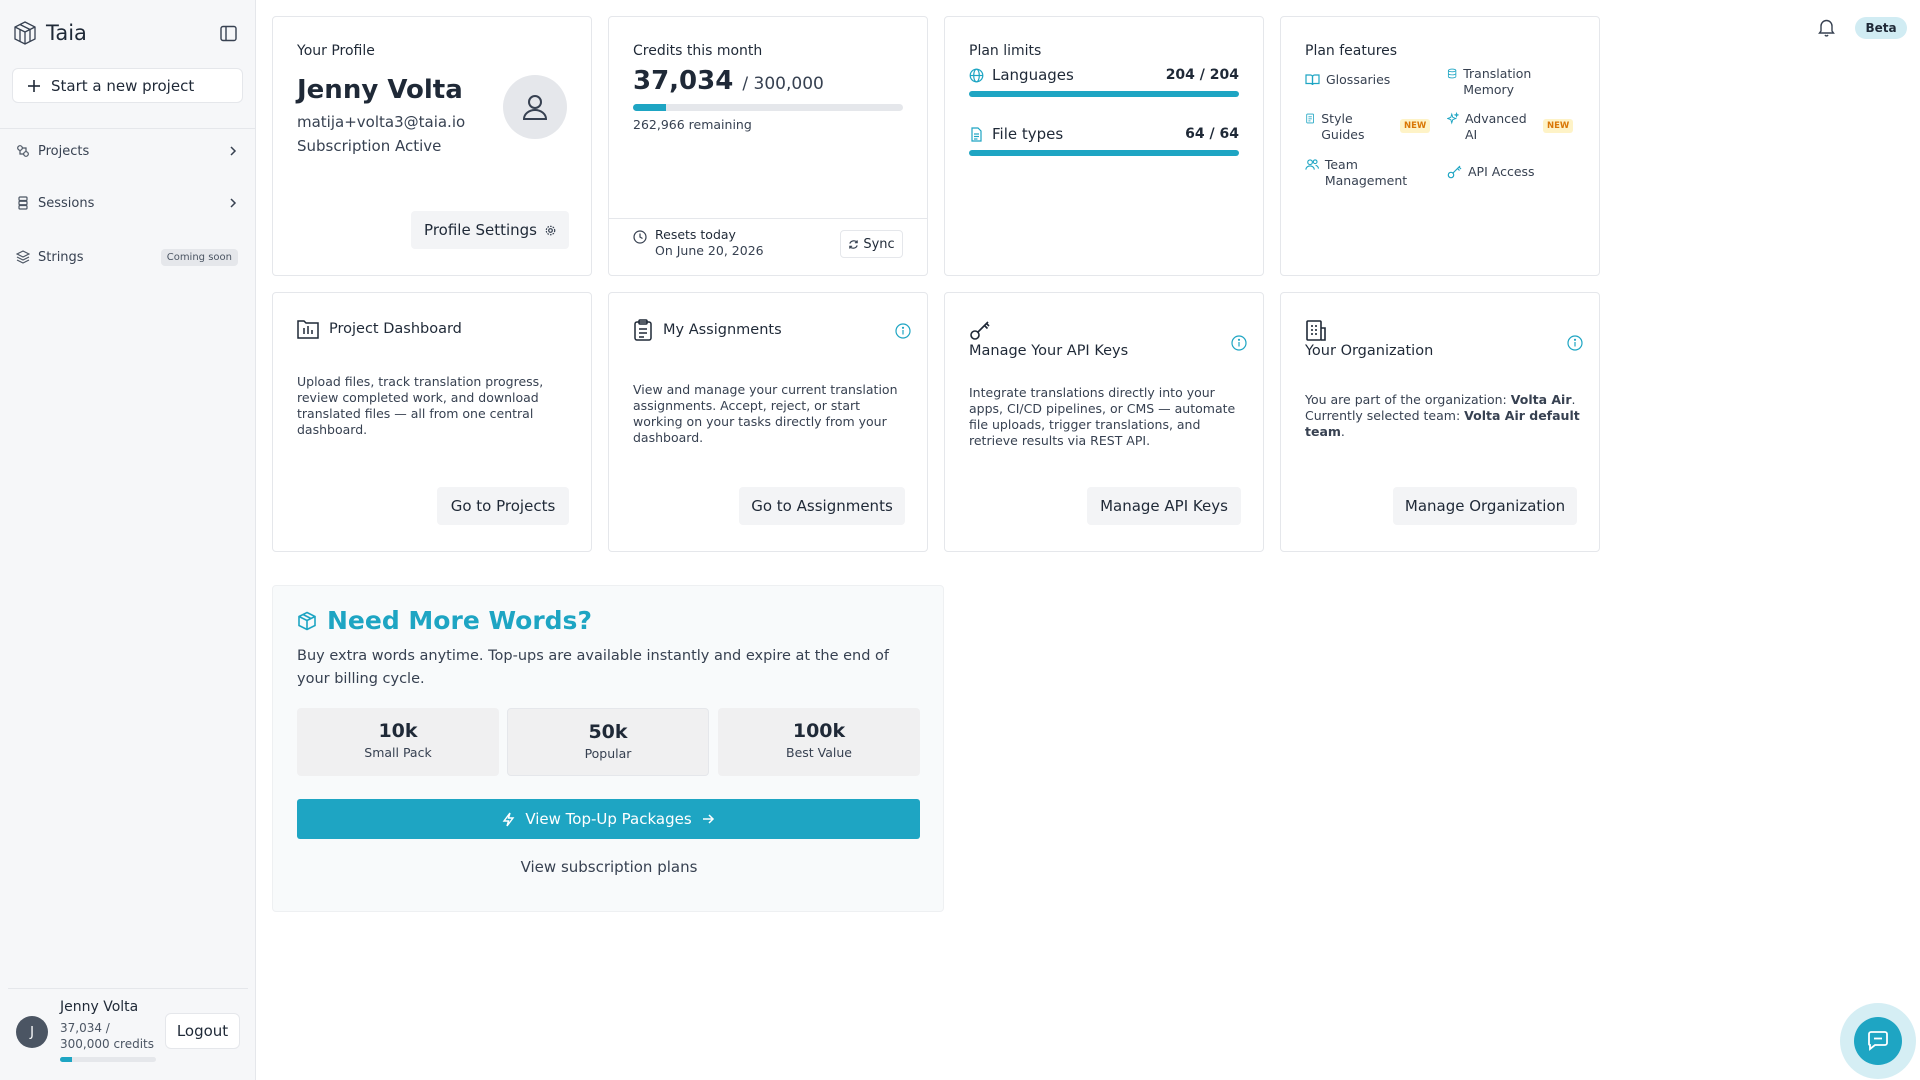 The height and width of the screenshot is (1080, 1920). Describe the element at coordinates (608, 732) in the screenshot. I see `pack-amount: 50k` at that location.